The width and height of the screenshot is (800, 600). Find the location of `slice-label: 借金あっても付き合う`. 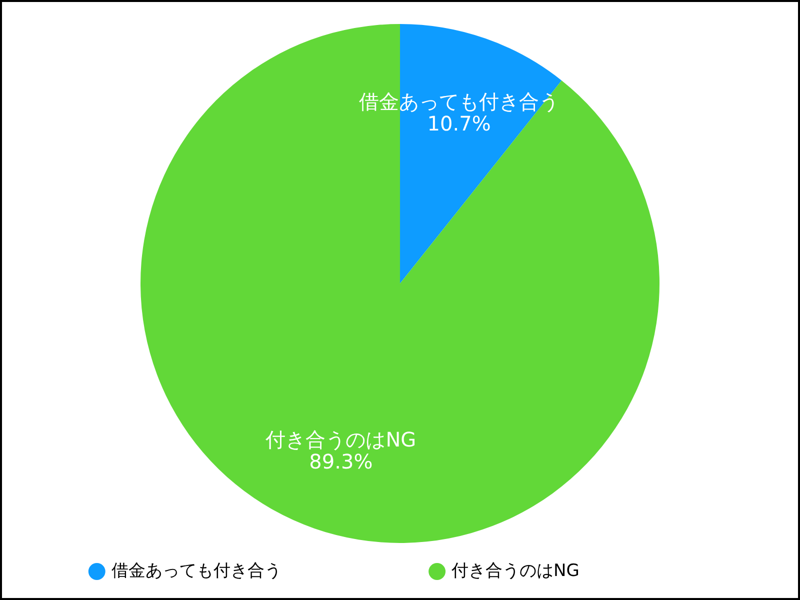

slice-label: 借金あっても付き合う is located at coordinates (459, 102).